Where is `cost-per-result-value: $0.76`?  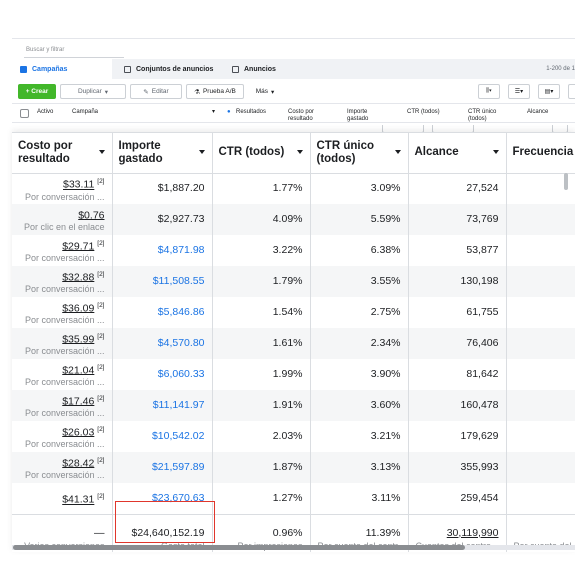
cost-per-result-value: $0.76 is located at coordinates (91, 215).